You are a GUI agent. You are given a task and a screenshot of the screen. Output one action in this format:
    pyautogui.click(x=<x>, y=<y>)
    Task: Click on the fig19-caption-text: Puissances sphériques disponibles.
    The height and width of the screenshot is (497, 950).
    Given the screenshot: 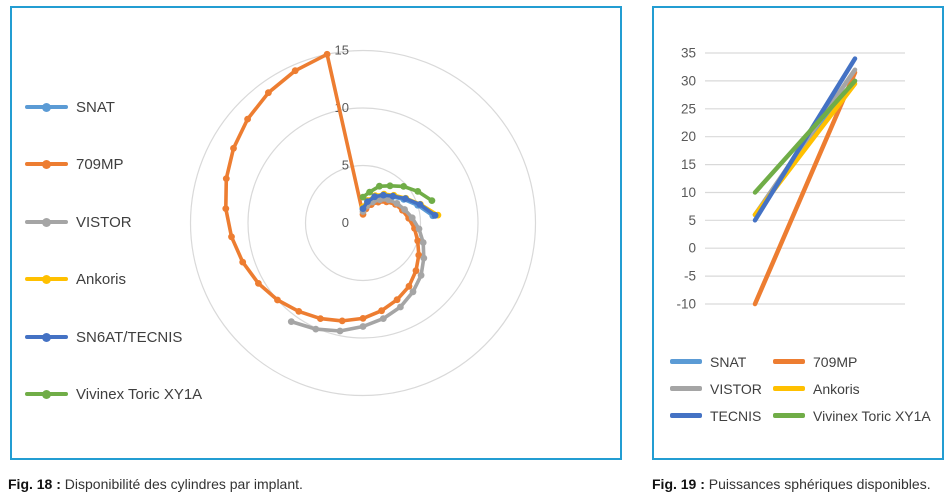 What is the action you would take?
    pyautogui.click(x=817, y=484)
    